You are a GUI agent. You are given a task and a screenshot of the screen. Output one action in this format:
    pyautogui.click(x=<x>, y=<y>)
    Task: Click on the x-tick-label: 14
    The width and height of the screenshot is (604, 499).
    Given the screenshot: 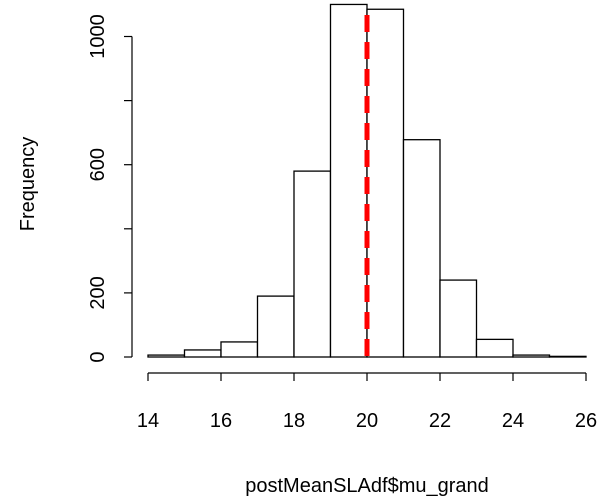 What is the action you would take?
    pyautogui.click(x=148, y=421)
    